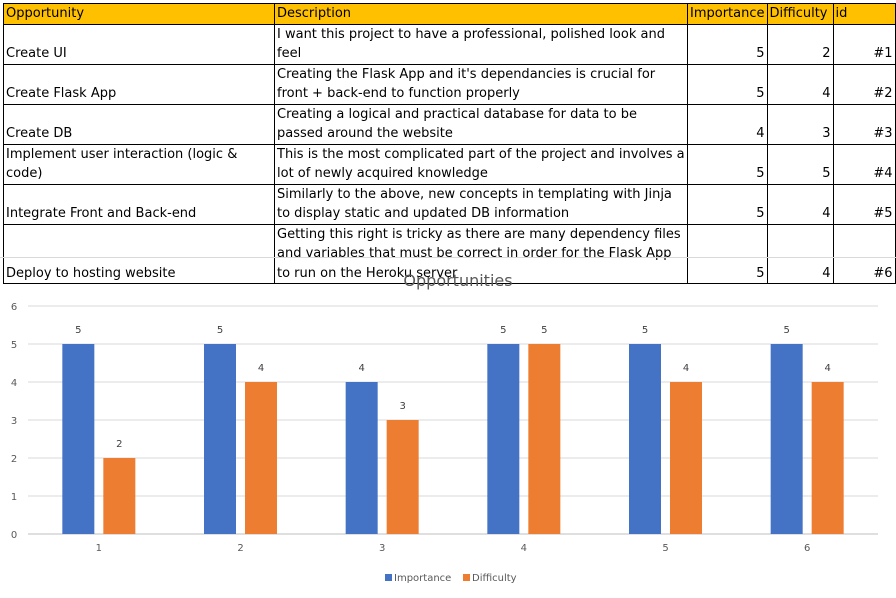 The image size is (896, 598). Describe the element at coordinates (139, 253) in the screenshot. I see `opportunity-cell: Deploy to hosting website` at that location.